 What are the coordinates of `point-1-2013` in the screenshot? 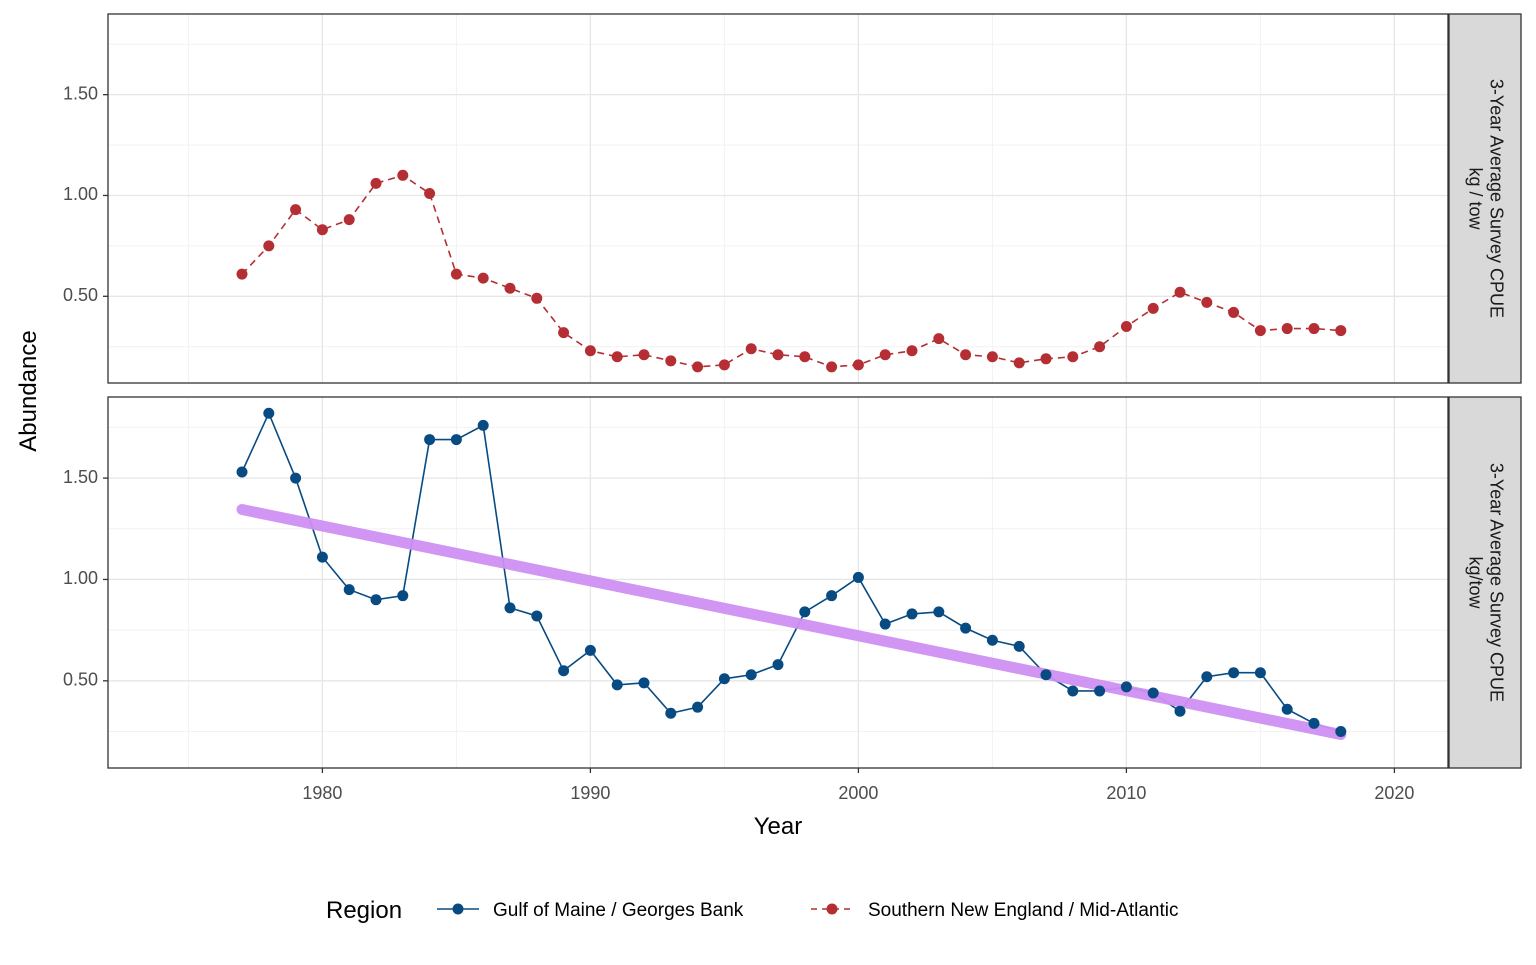 It's located at (1207, 677).